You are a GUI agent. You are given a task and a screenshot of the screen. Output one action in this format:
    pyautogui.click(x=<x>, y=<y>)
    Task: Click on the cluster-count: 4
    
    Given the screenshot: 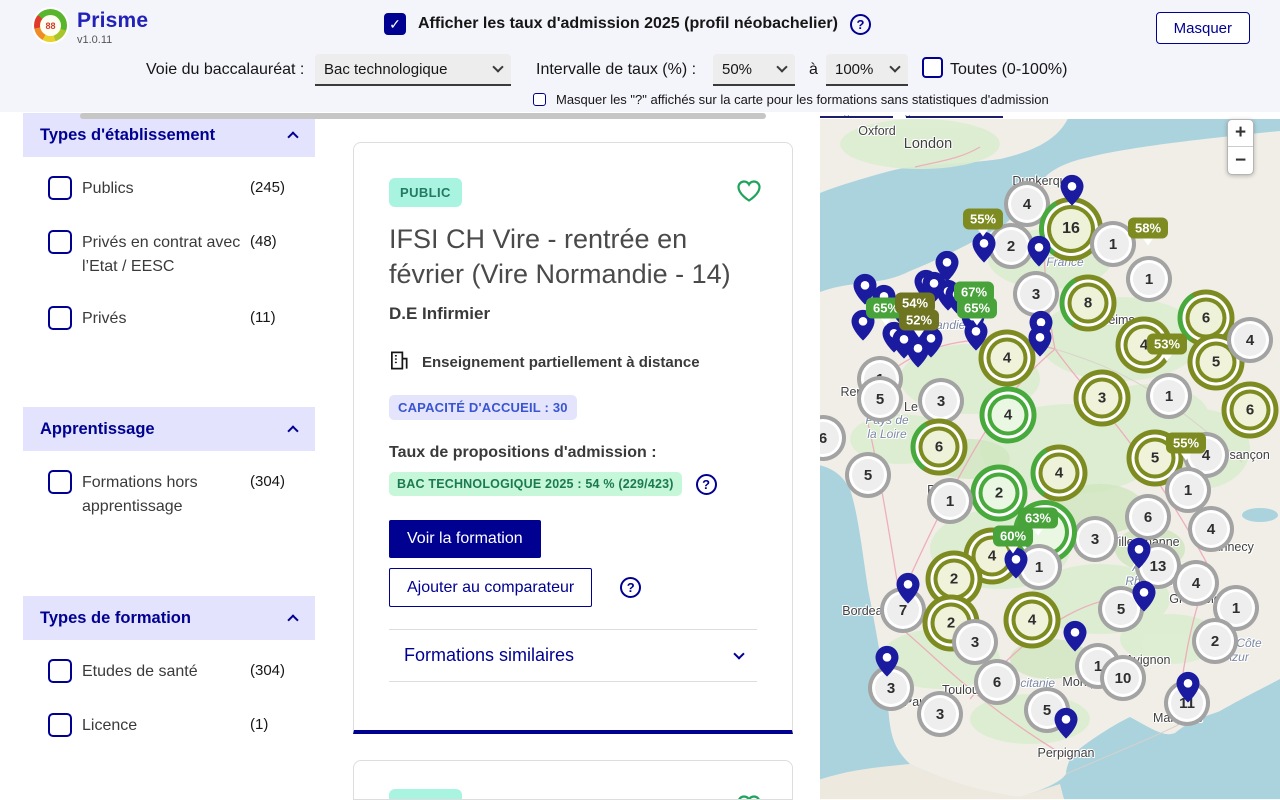 What is the action you would take?
    pyautogui.click(x=1008, y=415)
    